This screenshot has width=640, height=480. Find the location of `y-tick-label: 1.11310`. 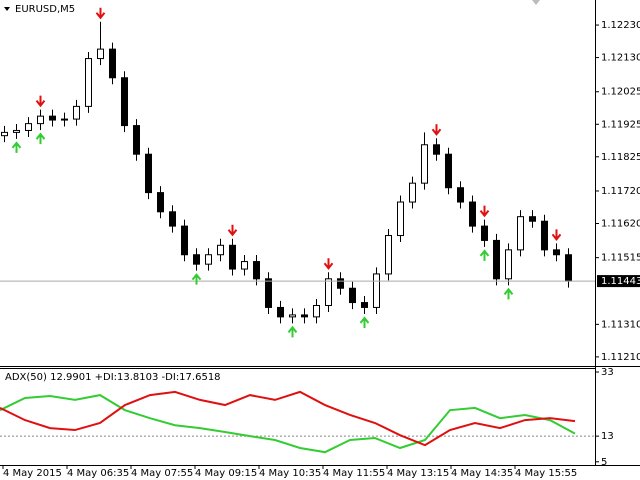

y-tick-label: 1.11310 is located at coordinates (620, 324).